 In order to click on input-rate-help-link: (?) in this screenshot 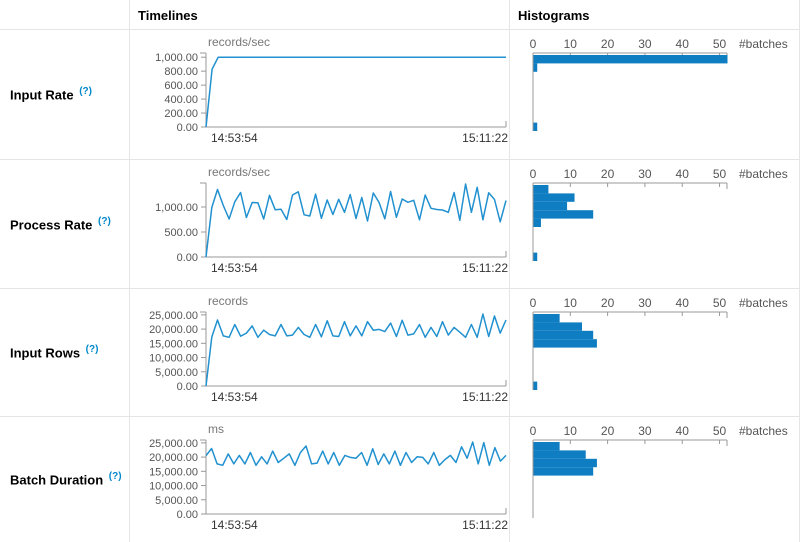, I will do `click(85, 92)`.